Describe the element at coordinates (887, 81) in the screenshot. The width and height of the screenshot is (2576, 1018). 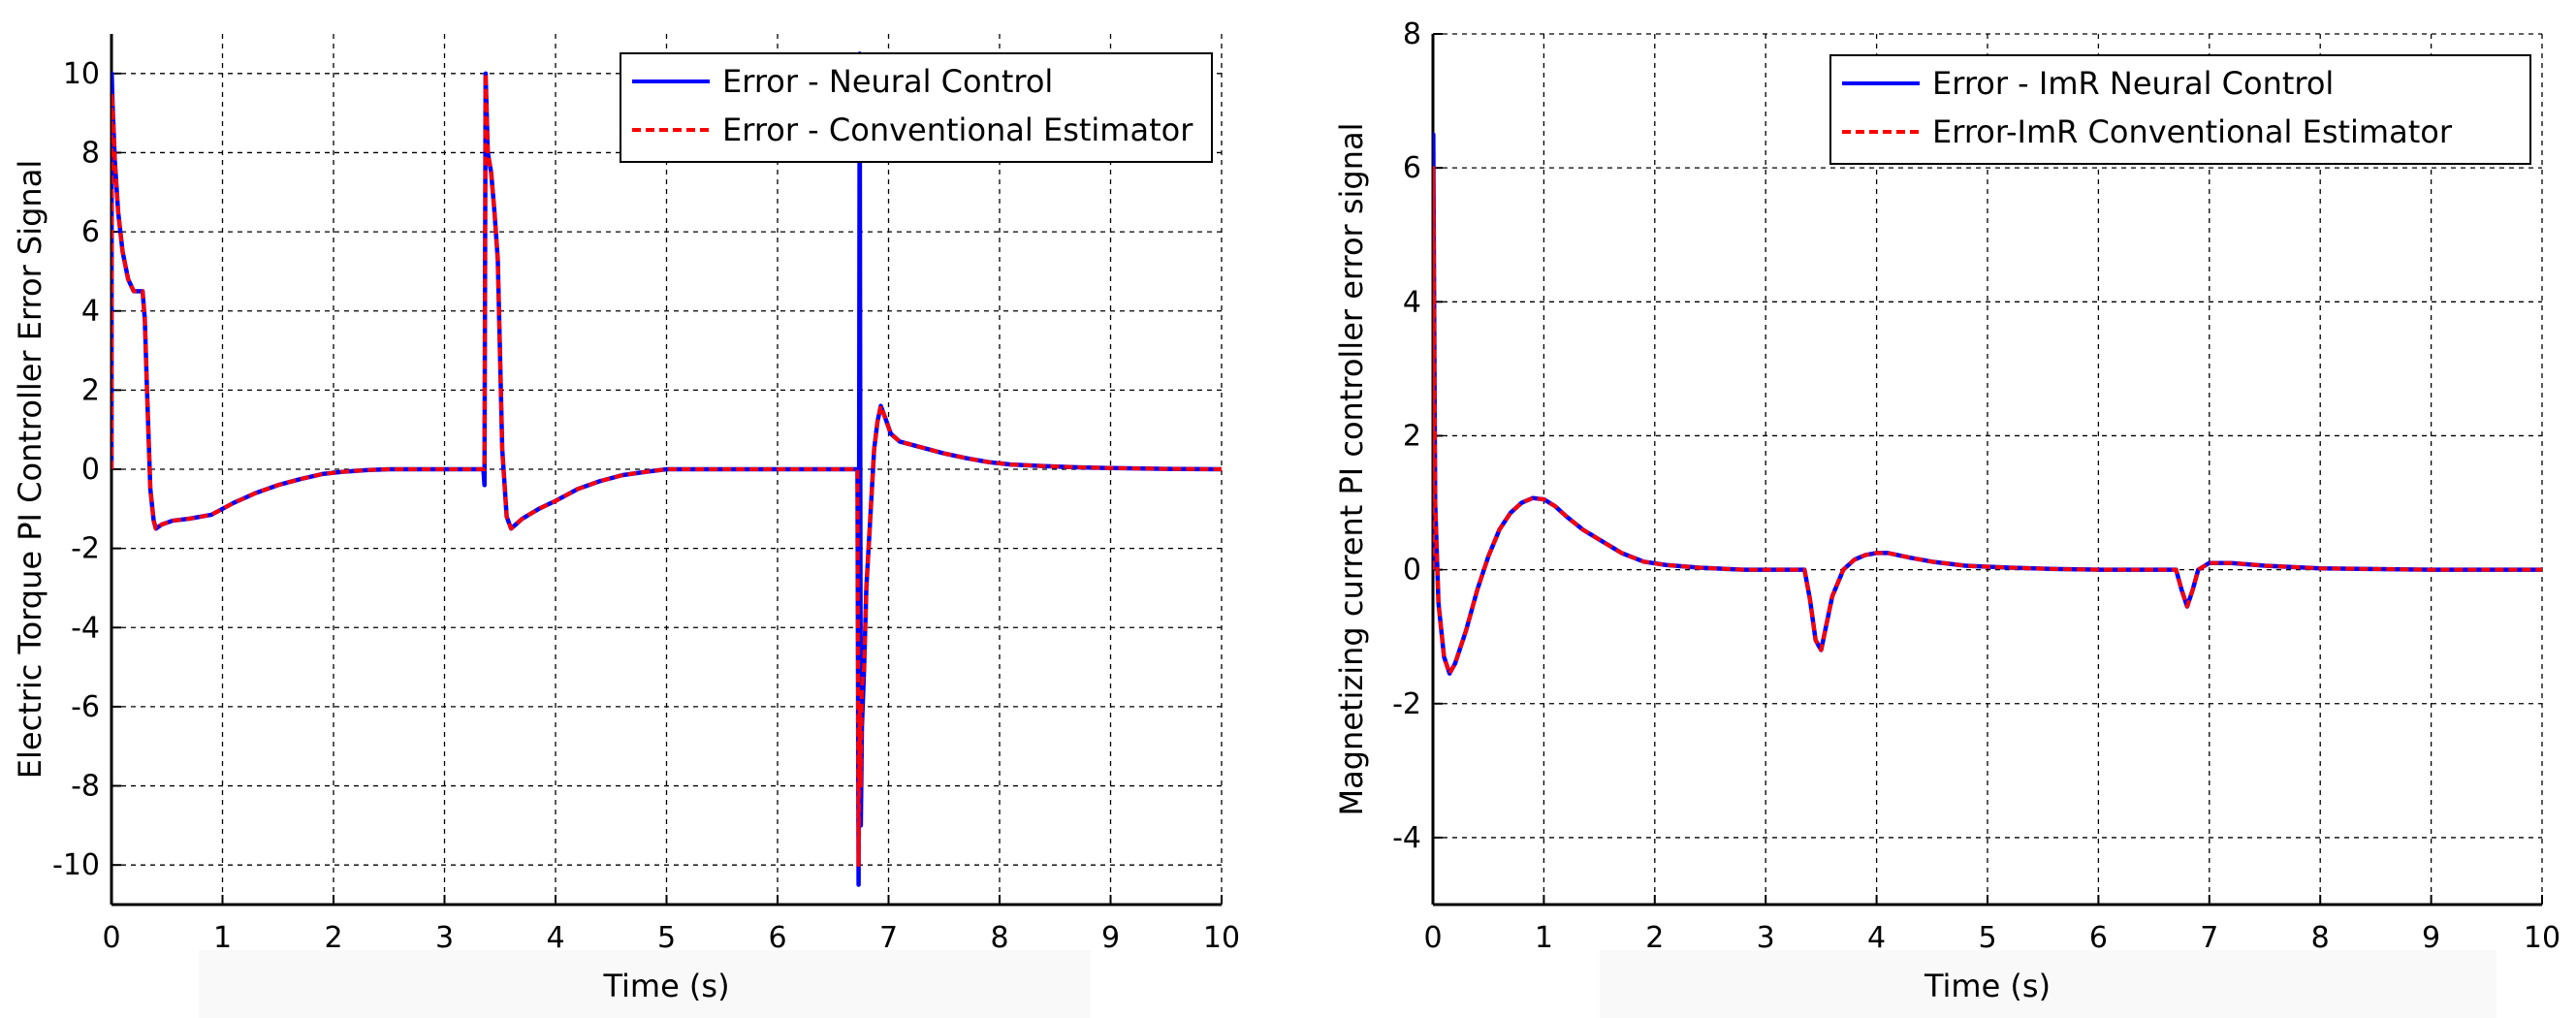
I see `legend-entry-1: Error - Neural Control` at that location.